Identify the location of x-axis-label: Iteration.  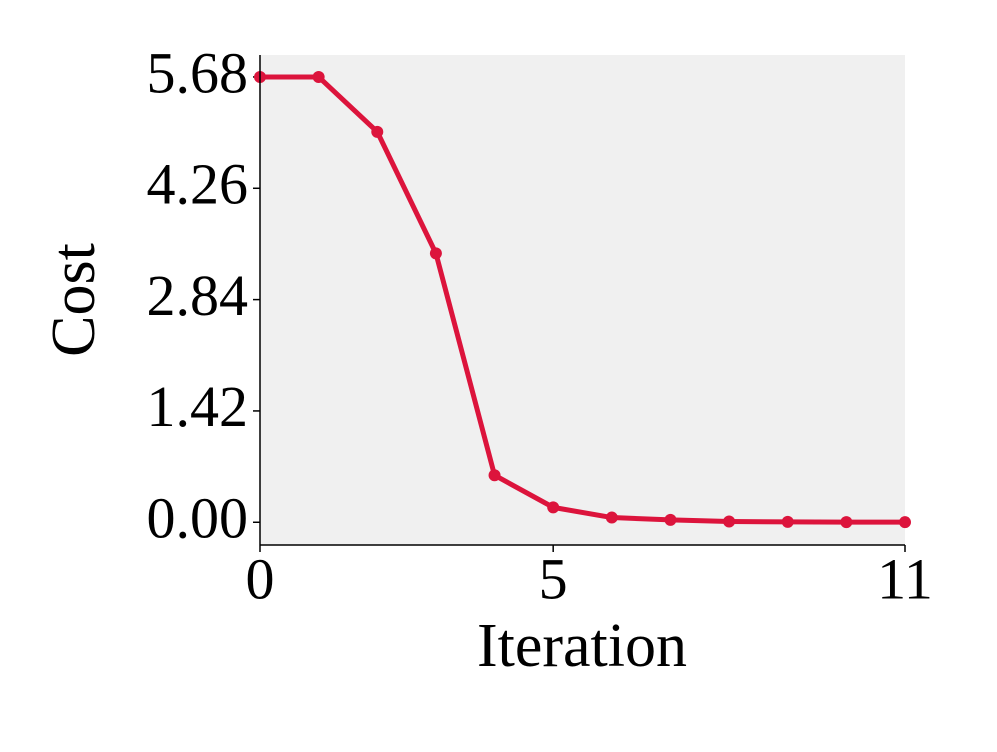
(582, 646).